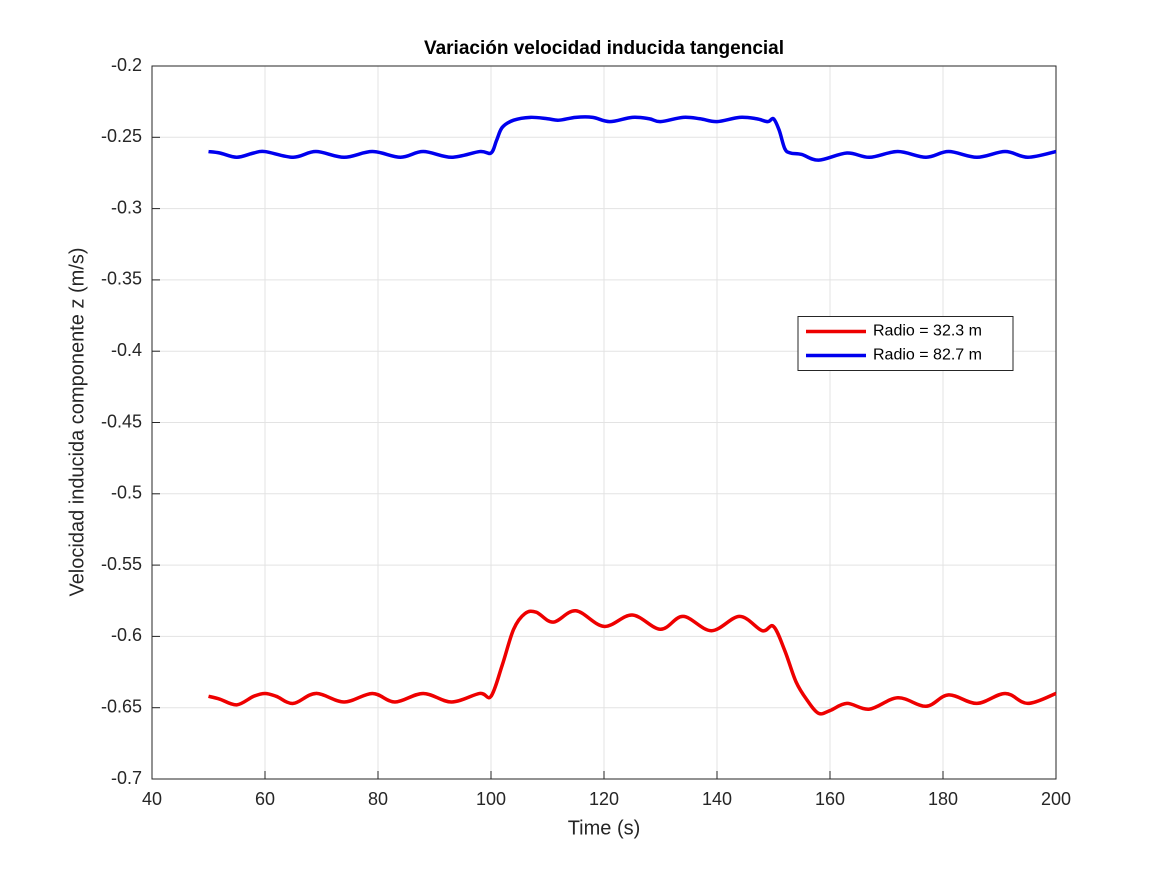 The width and height of the screenshot is (1167, 875). I want to click on y-tick-label: -0.7, so click(126, 778).